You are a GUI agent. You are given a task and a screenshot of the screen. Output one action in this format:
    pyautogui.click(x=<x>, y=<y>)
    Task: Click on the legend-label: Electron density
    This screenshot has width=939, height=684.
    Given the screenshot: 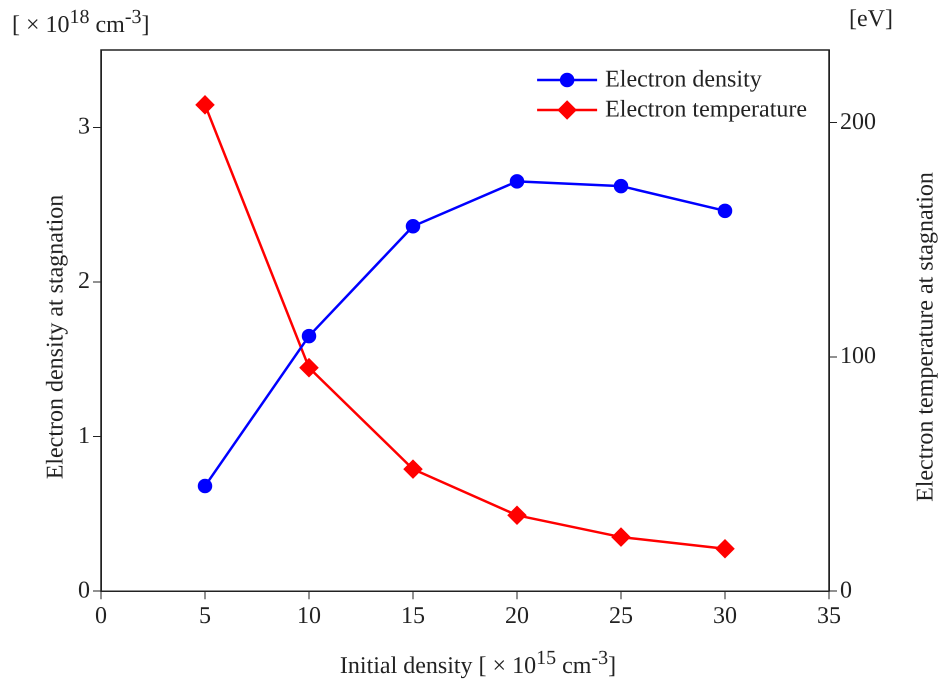 What is the action you would take?
    pyautogui.click(x=683, y=79)
    